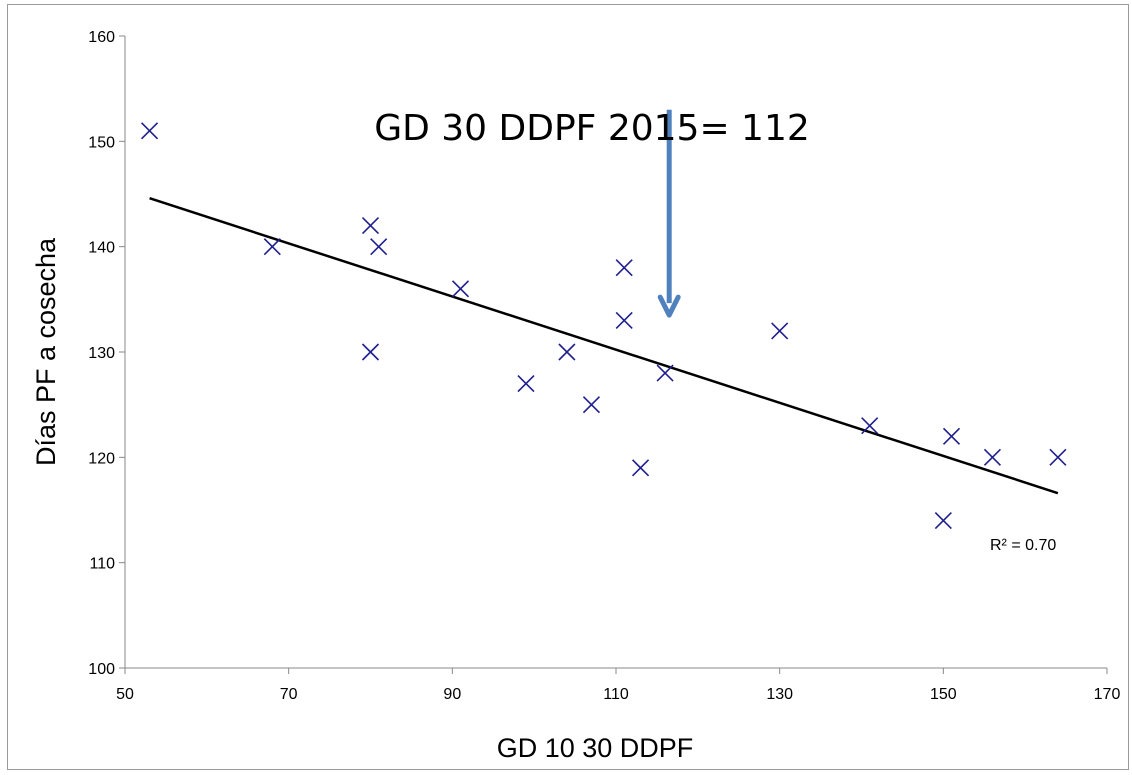 This screenshot has width=1132, height=775. Describe the element at coordinates (616, 694) in the screenshot. I see `x-tick-label: 110` at that location.